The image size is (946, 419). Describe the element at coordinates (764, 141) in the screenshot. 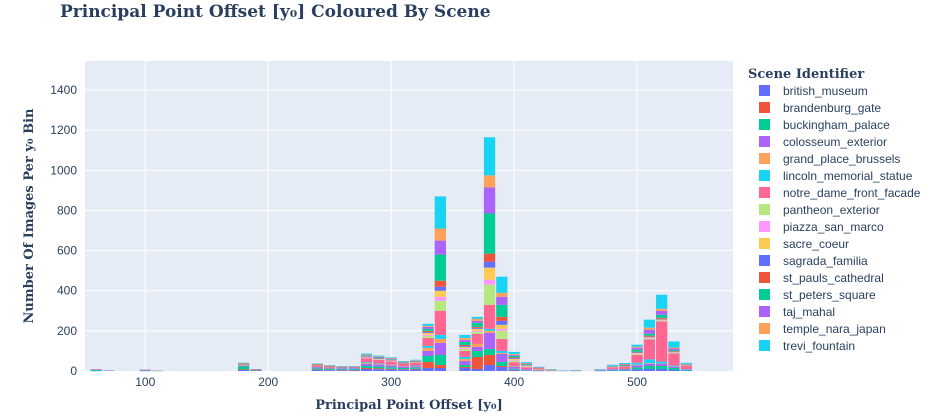

I see `legend-swatch-colosseum_exterior` at that location.